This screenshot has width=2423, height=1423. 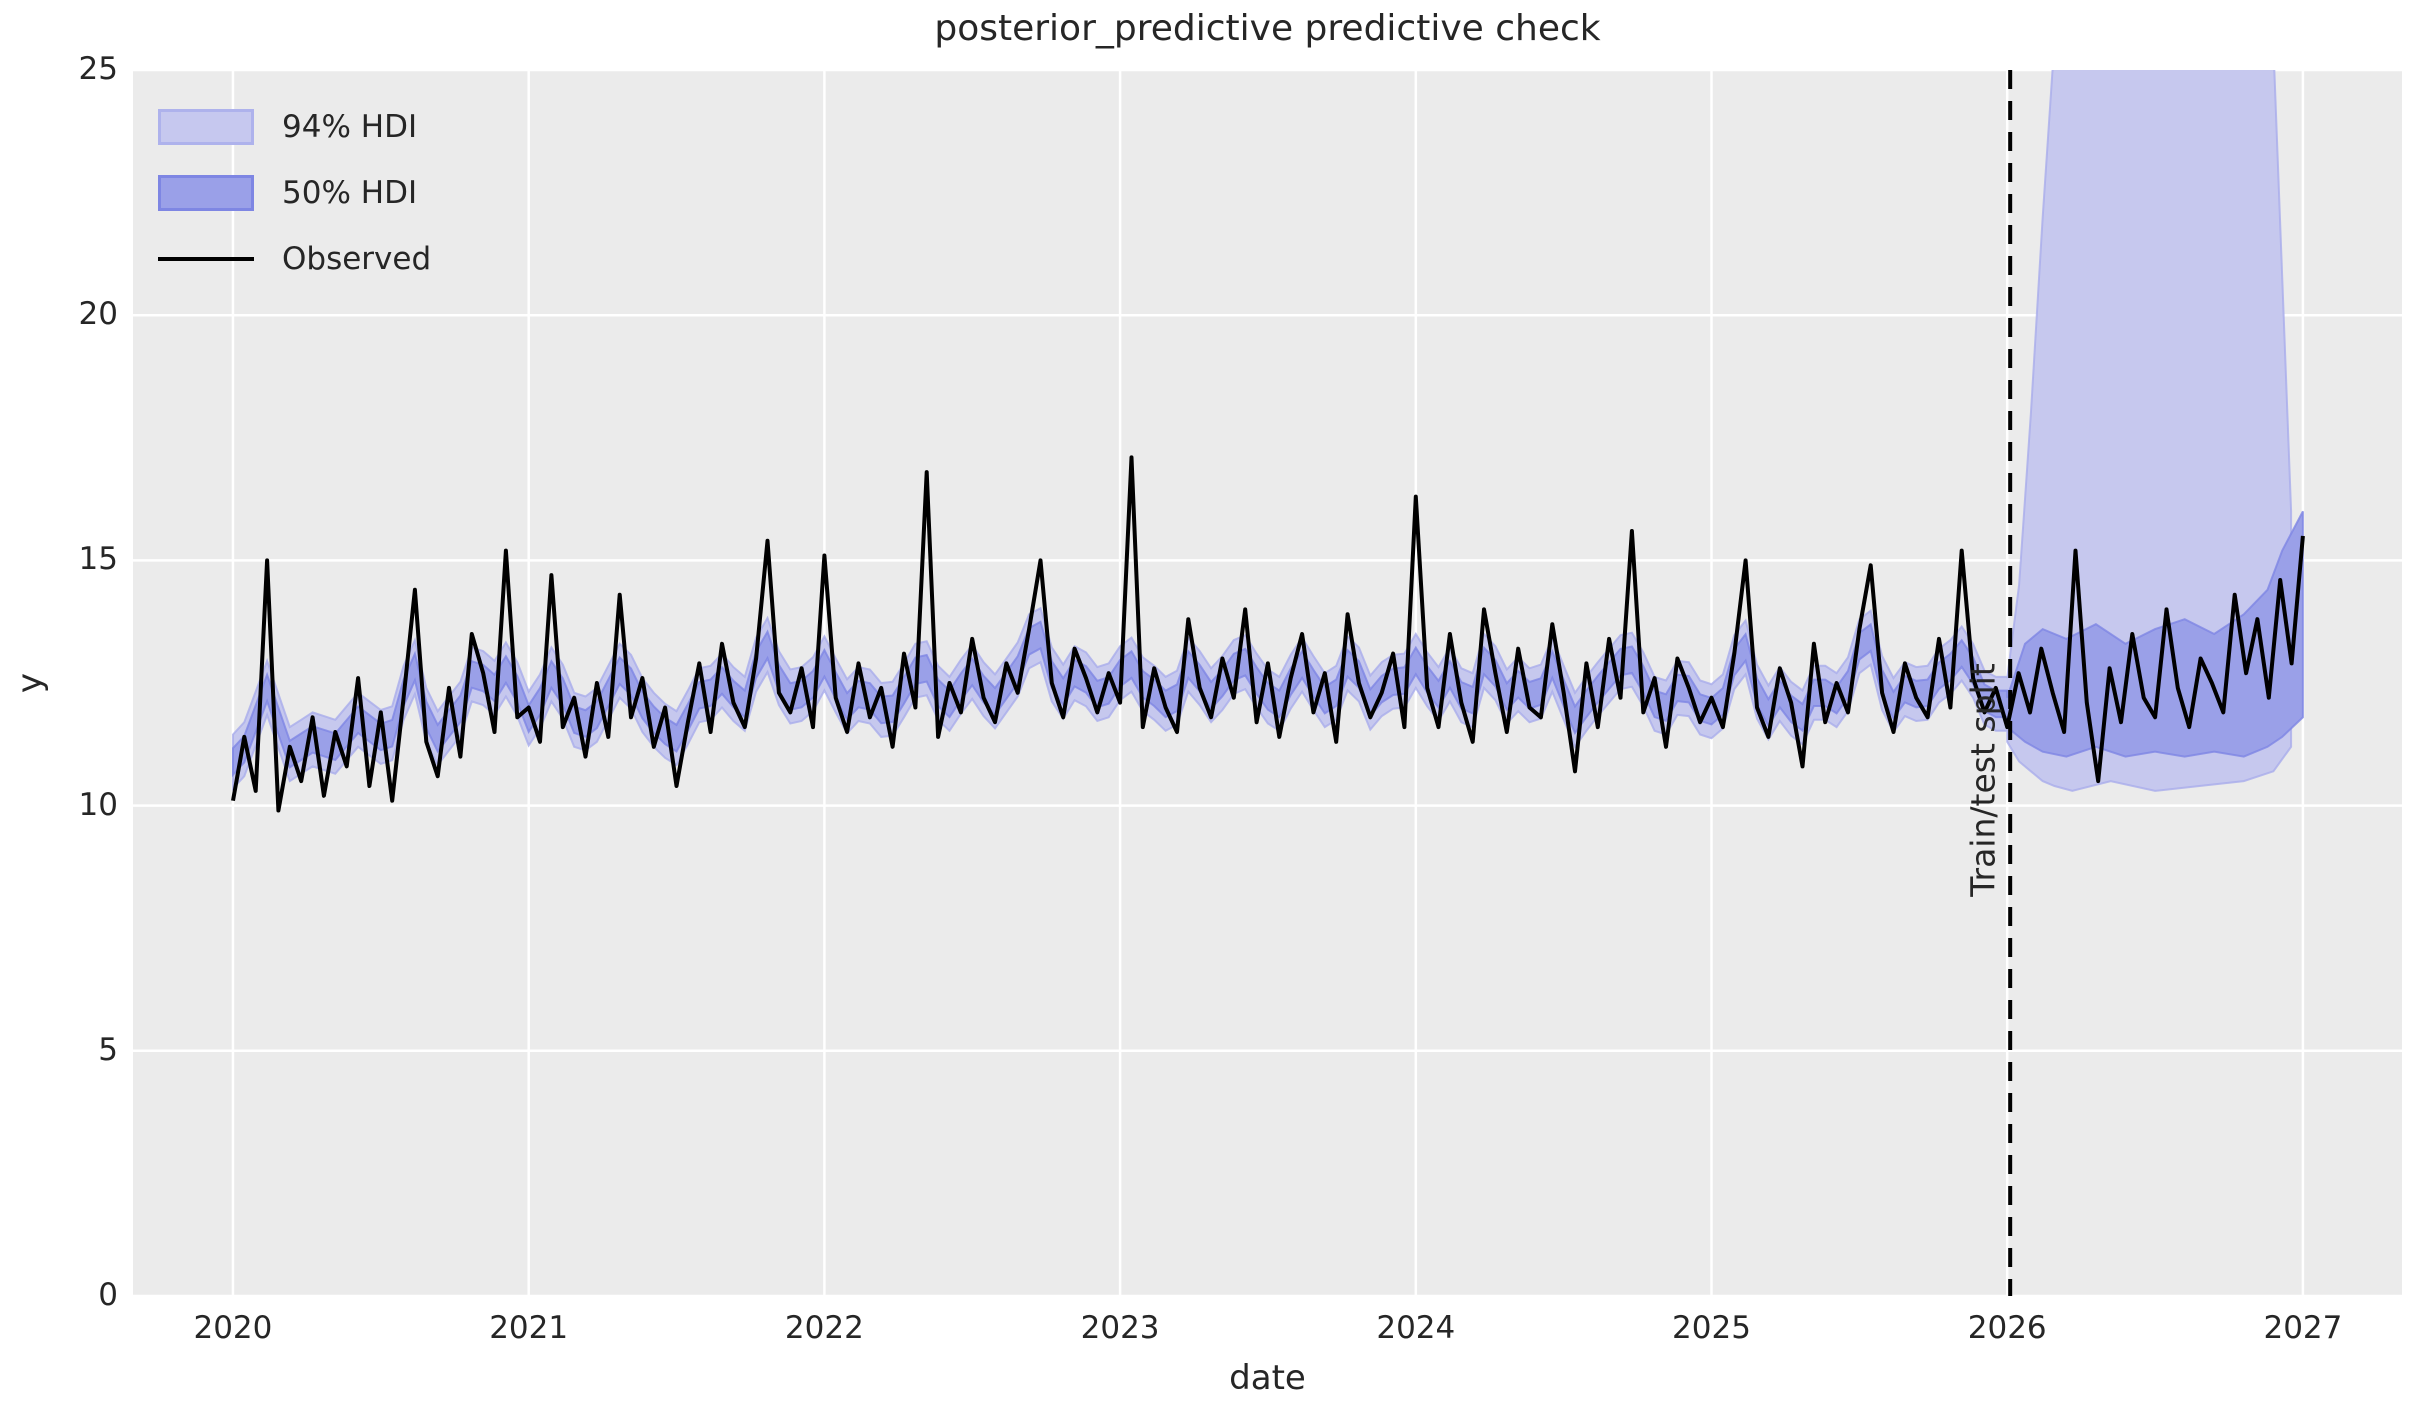 What do you see at coordinates (1267, 1378) in the screenshot?
I see `x-axis-label: date` at bounding box center [1267, 1378].